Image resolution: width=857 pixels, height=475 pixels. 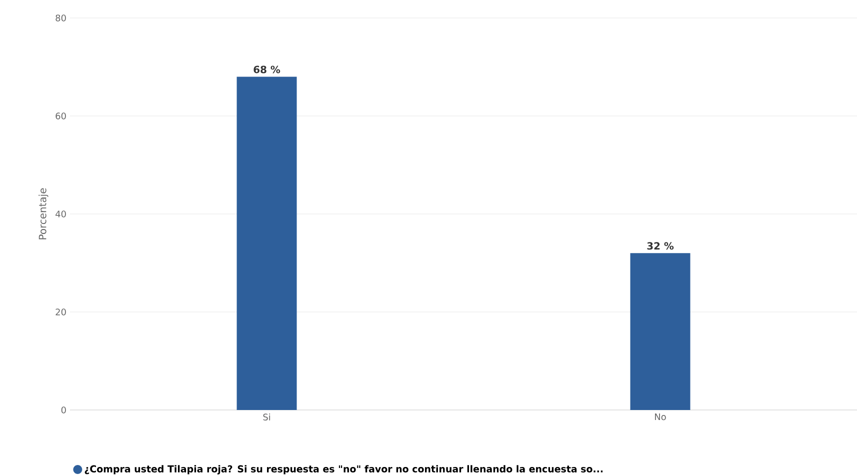 I want to click on y-tick-label: 80, so click(x=61, y=18).